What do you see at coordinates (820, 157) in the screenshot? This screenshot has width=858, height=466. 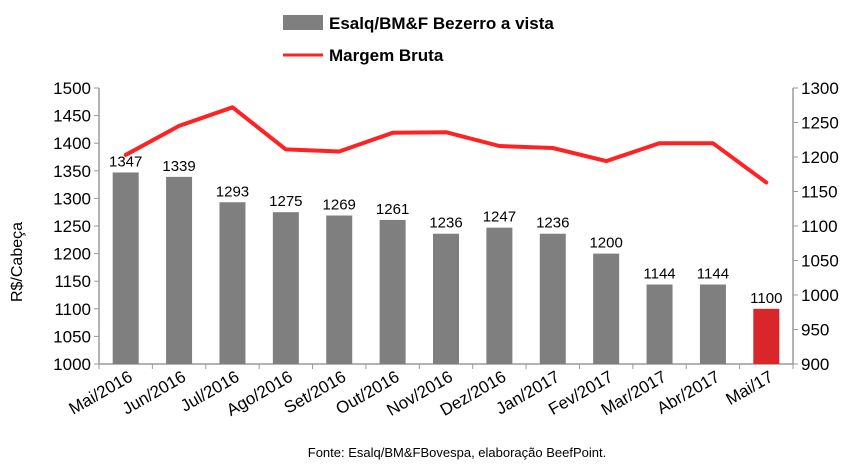 I see `y-tick-label-right: 1200` at bounding box center [820, 157].